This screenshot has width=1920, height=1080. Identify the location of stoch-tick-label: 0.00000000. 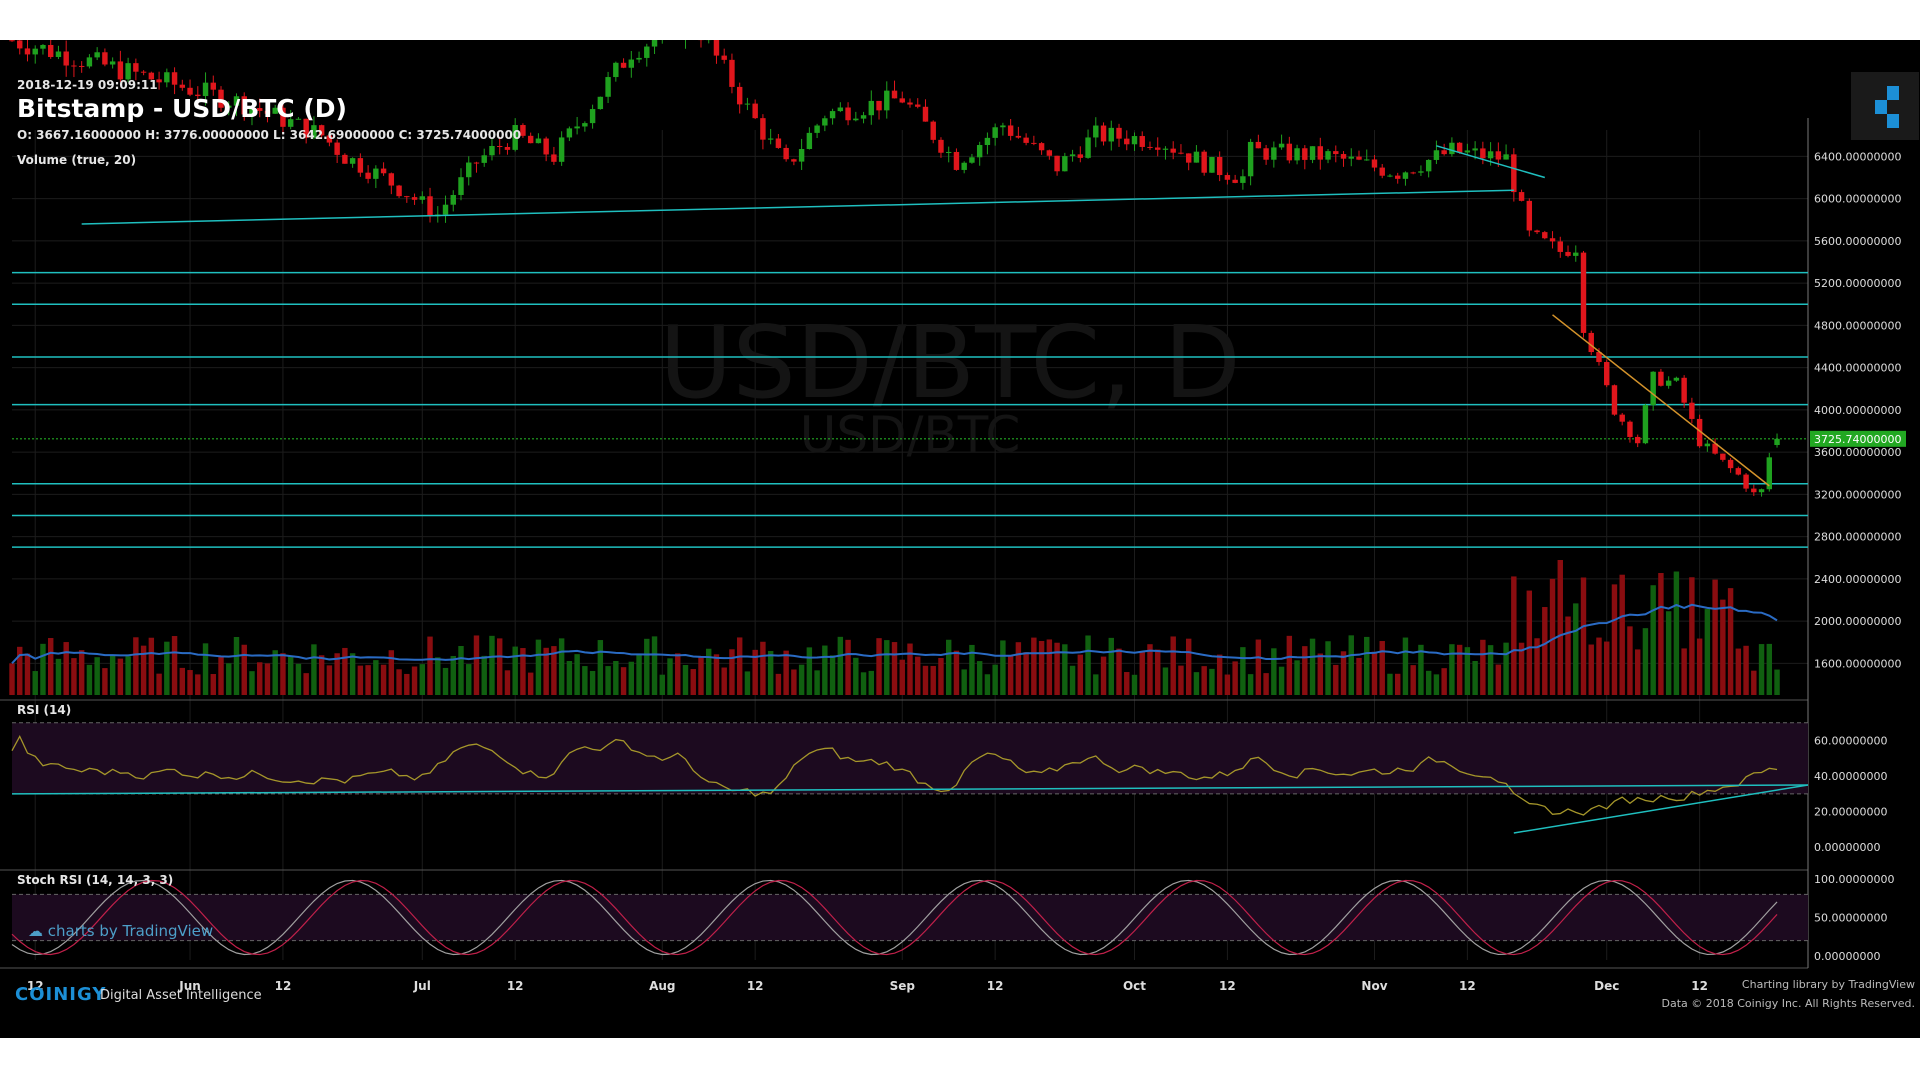
(1847, 956).